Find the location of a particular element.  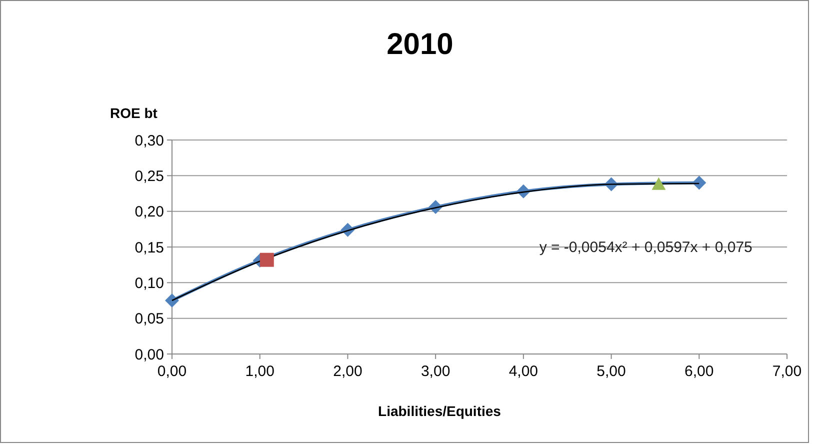

x-tick-label: 4,00 is located at coordinates (523, 371).